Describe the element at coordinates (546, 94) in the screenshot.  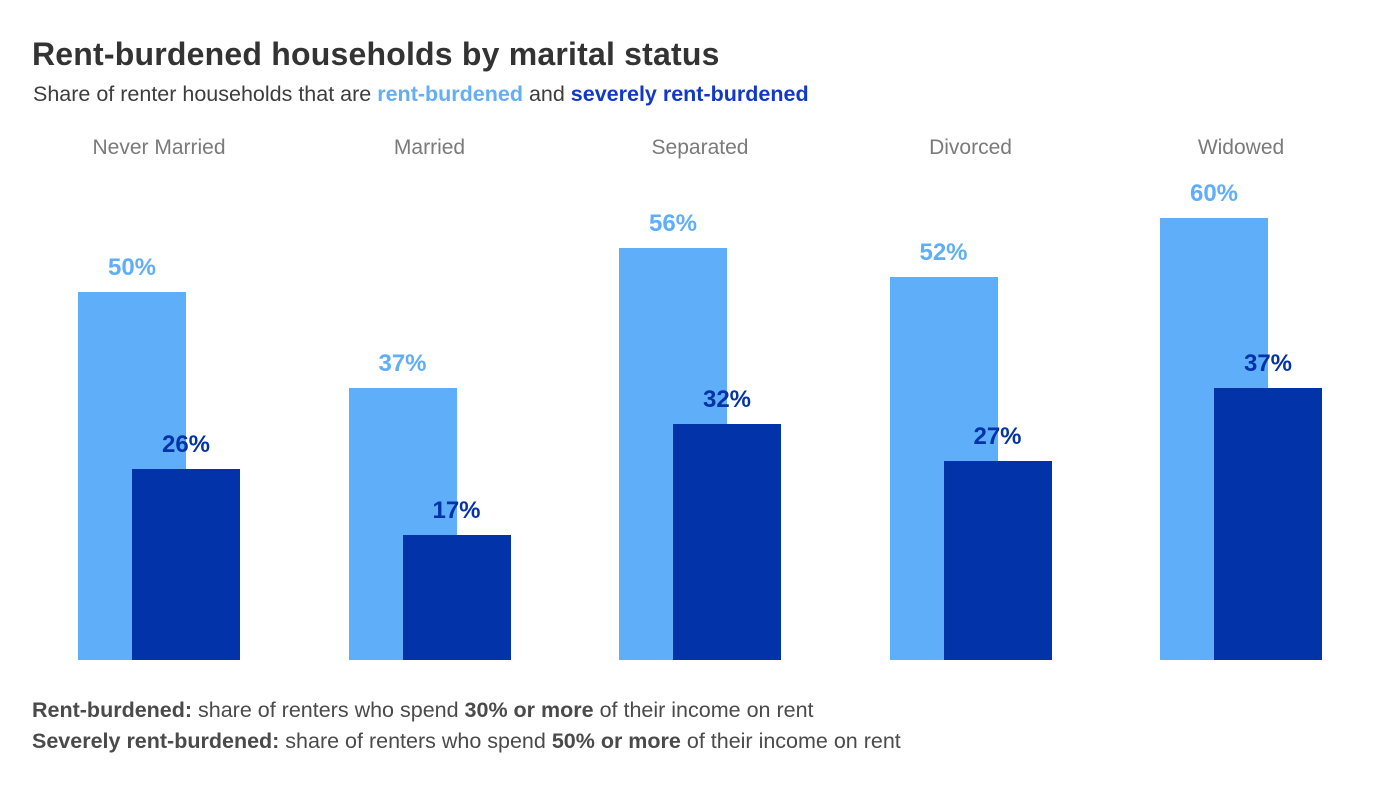
I see `subtitle-conjunction: and` at that location.